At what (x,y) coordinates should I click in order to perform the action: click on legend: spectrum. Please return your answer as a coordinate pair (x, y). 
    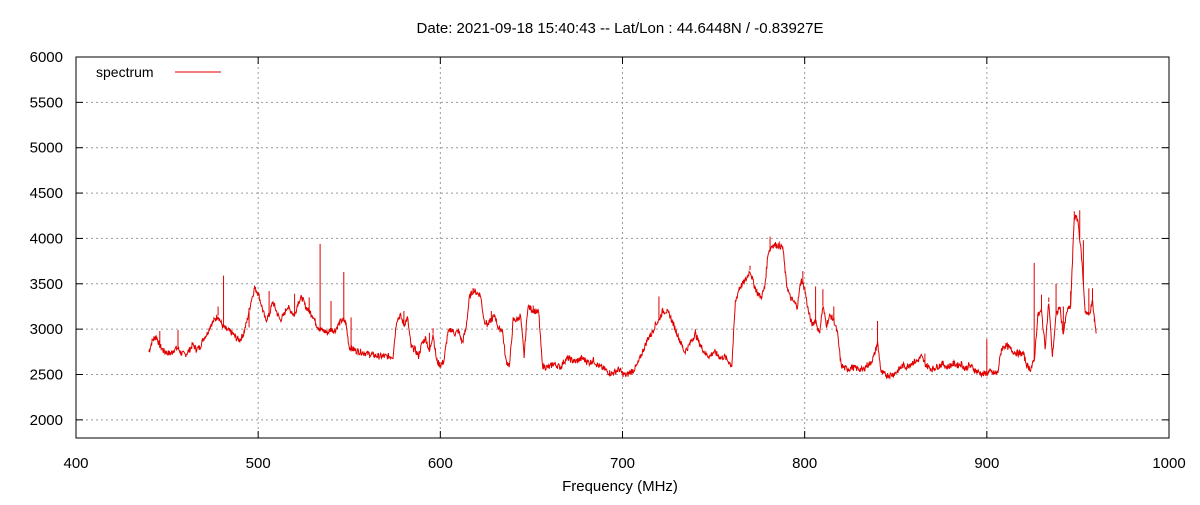
    Looking at the image, I should click on (158, 72).